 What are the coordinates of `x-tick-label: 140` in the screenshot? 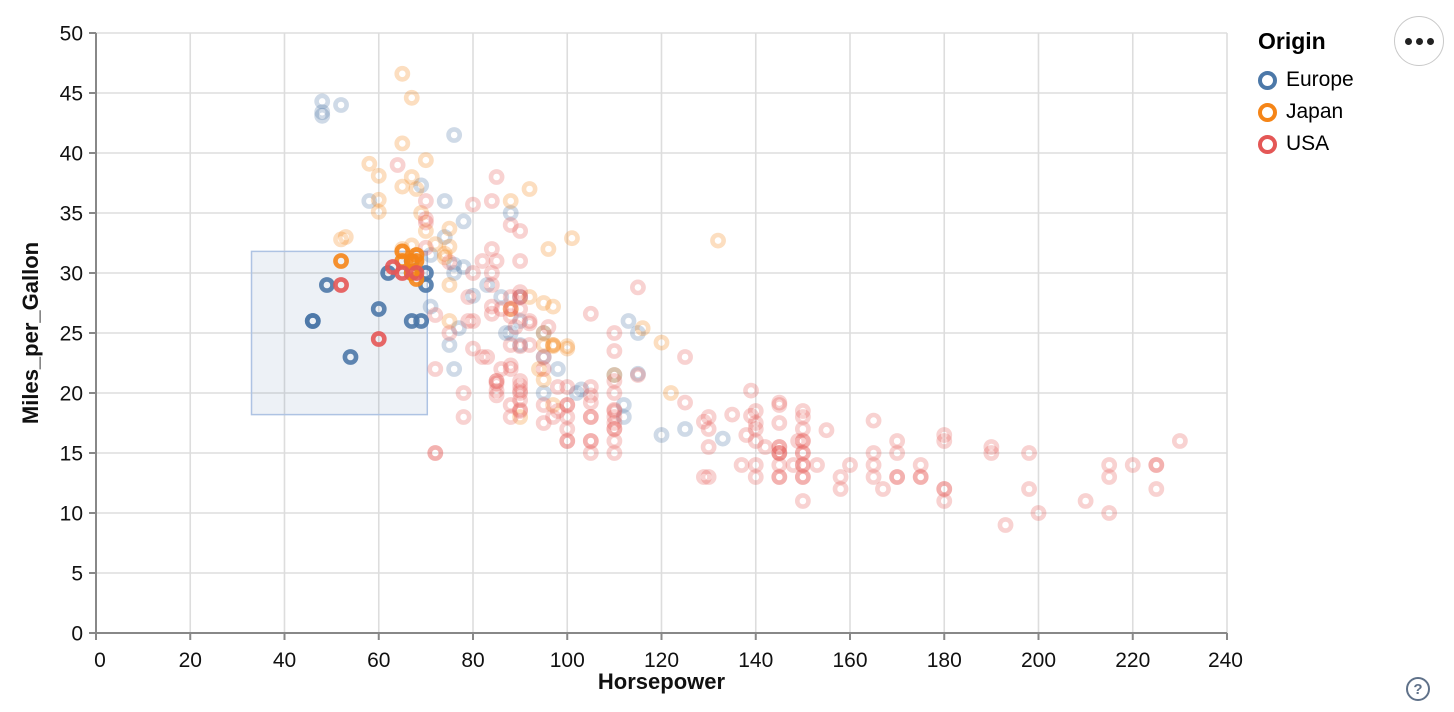 It's located at (755, 660).